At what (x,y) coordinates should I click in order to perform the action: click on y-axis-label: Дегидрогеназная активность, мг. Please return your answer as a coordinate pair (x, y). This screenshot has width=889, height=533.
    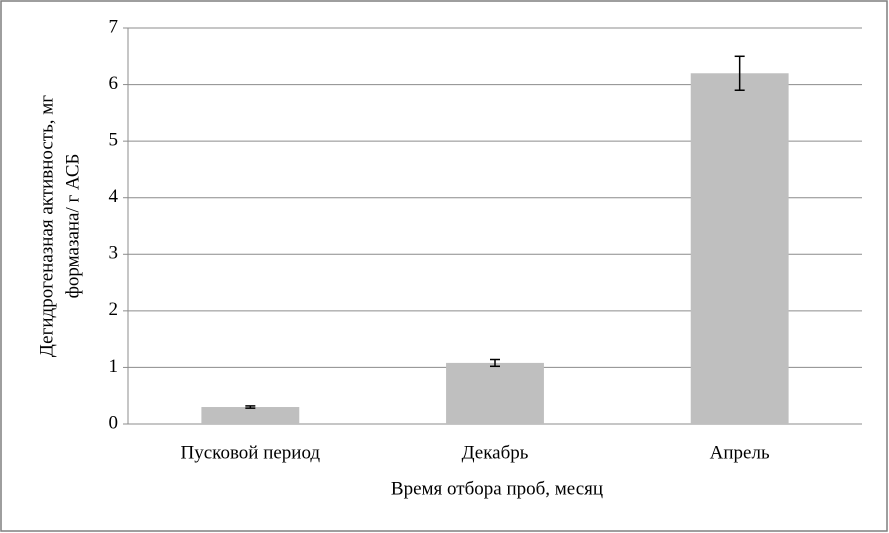
    Looking at the image, I should click on (46, 226).